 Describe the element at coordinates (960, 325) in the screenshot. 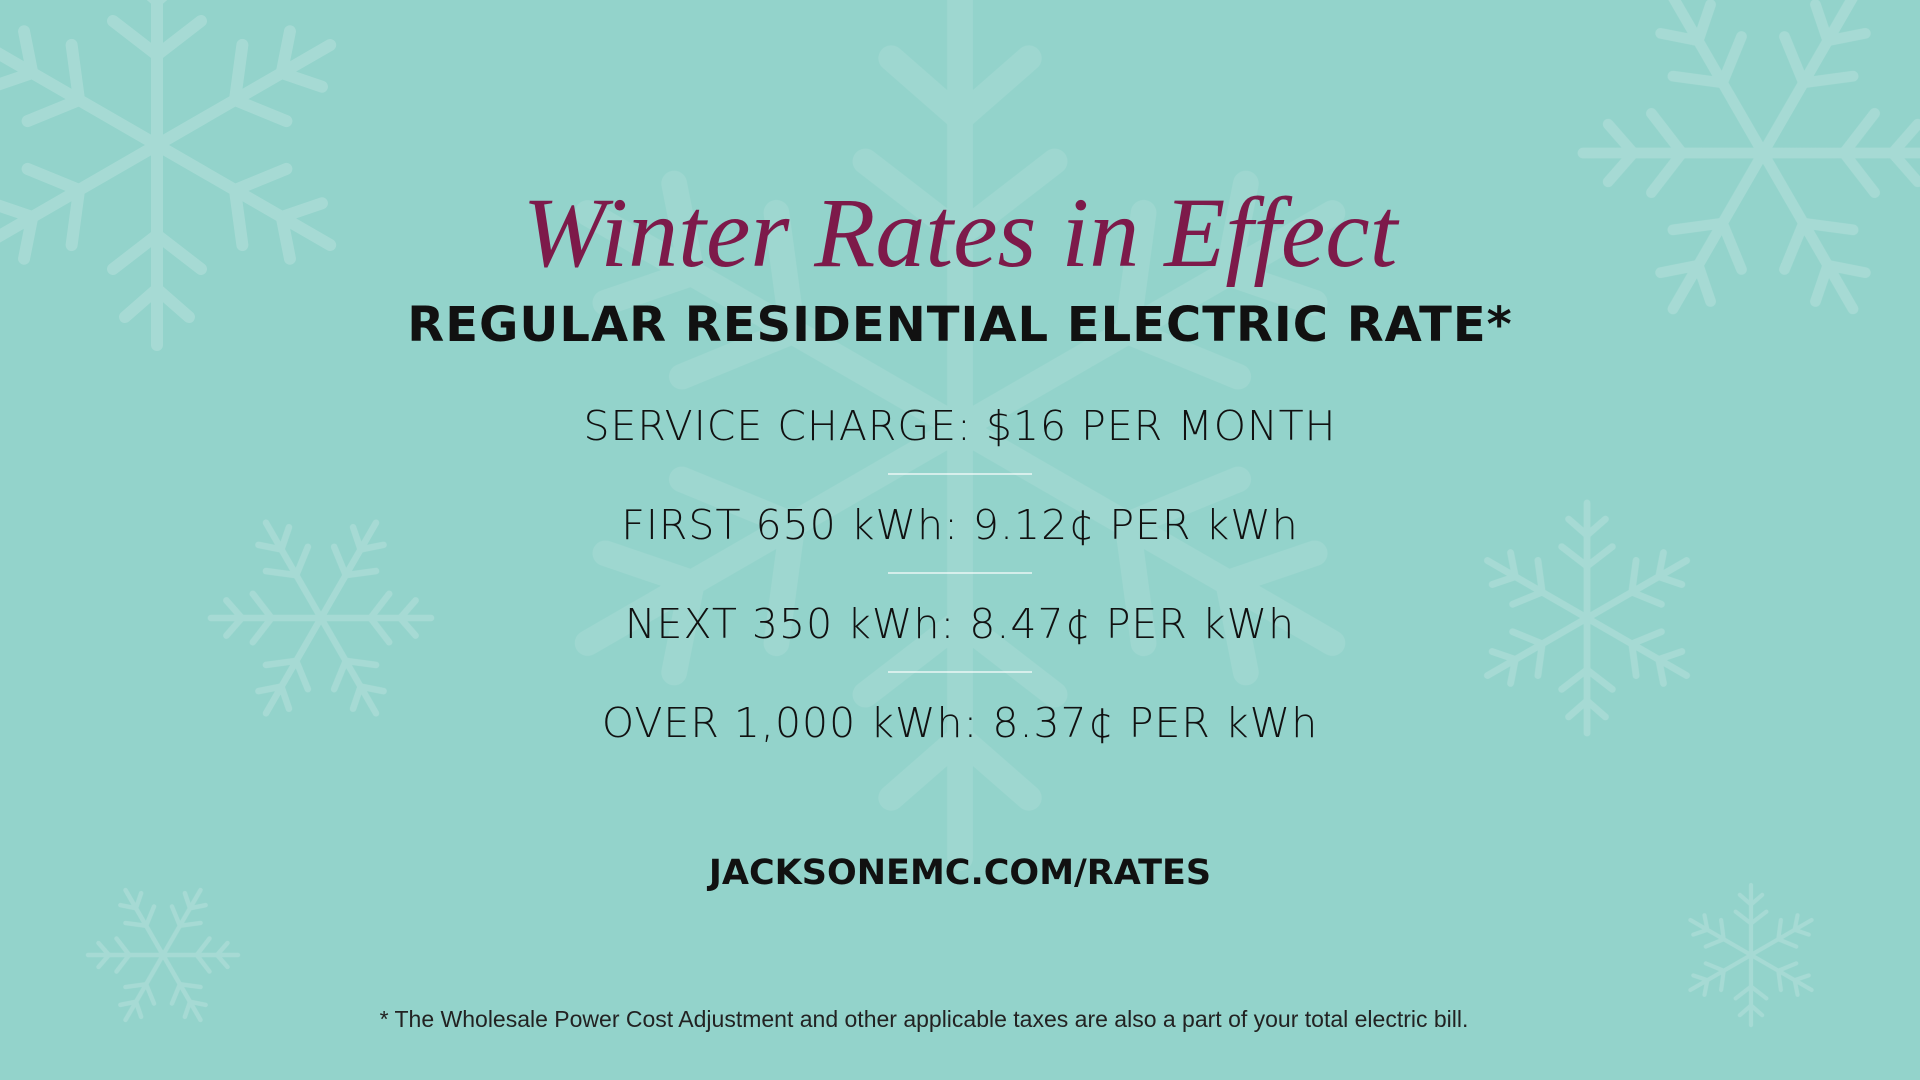

I see `subtitle: REGULAR RESIDENTIAL ELECTRIC RATE*` at that location.